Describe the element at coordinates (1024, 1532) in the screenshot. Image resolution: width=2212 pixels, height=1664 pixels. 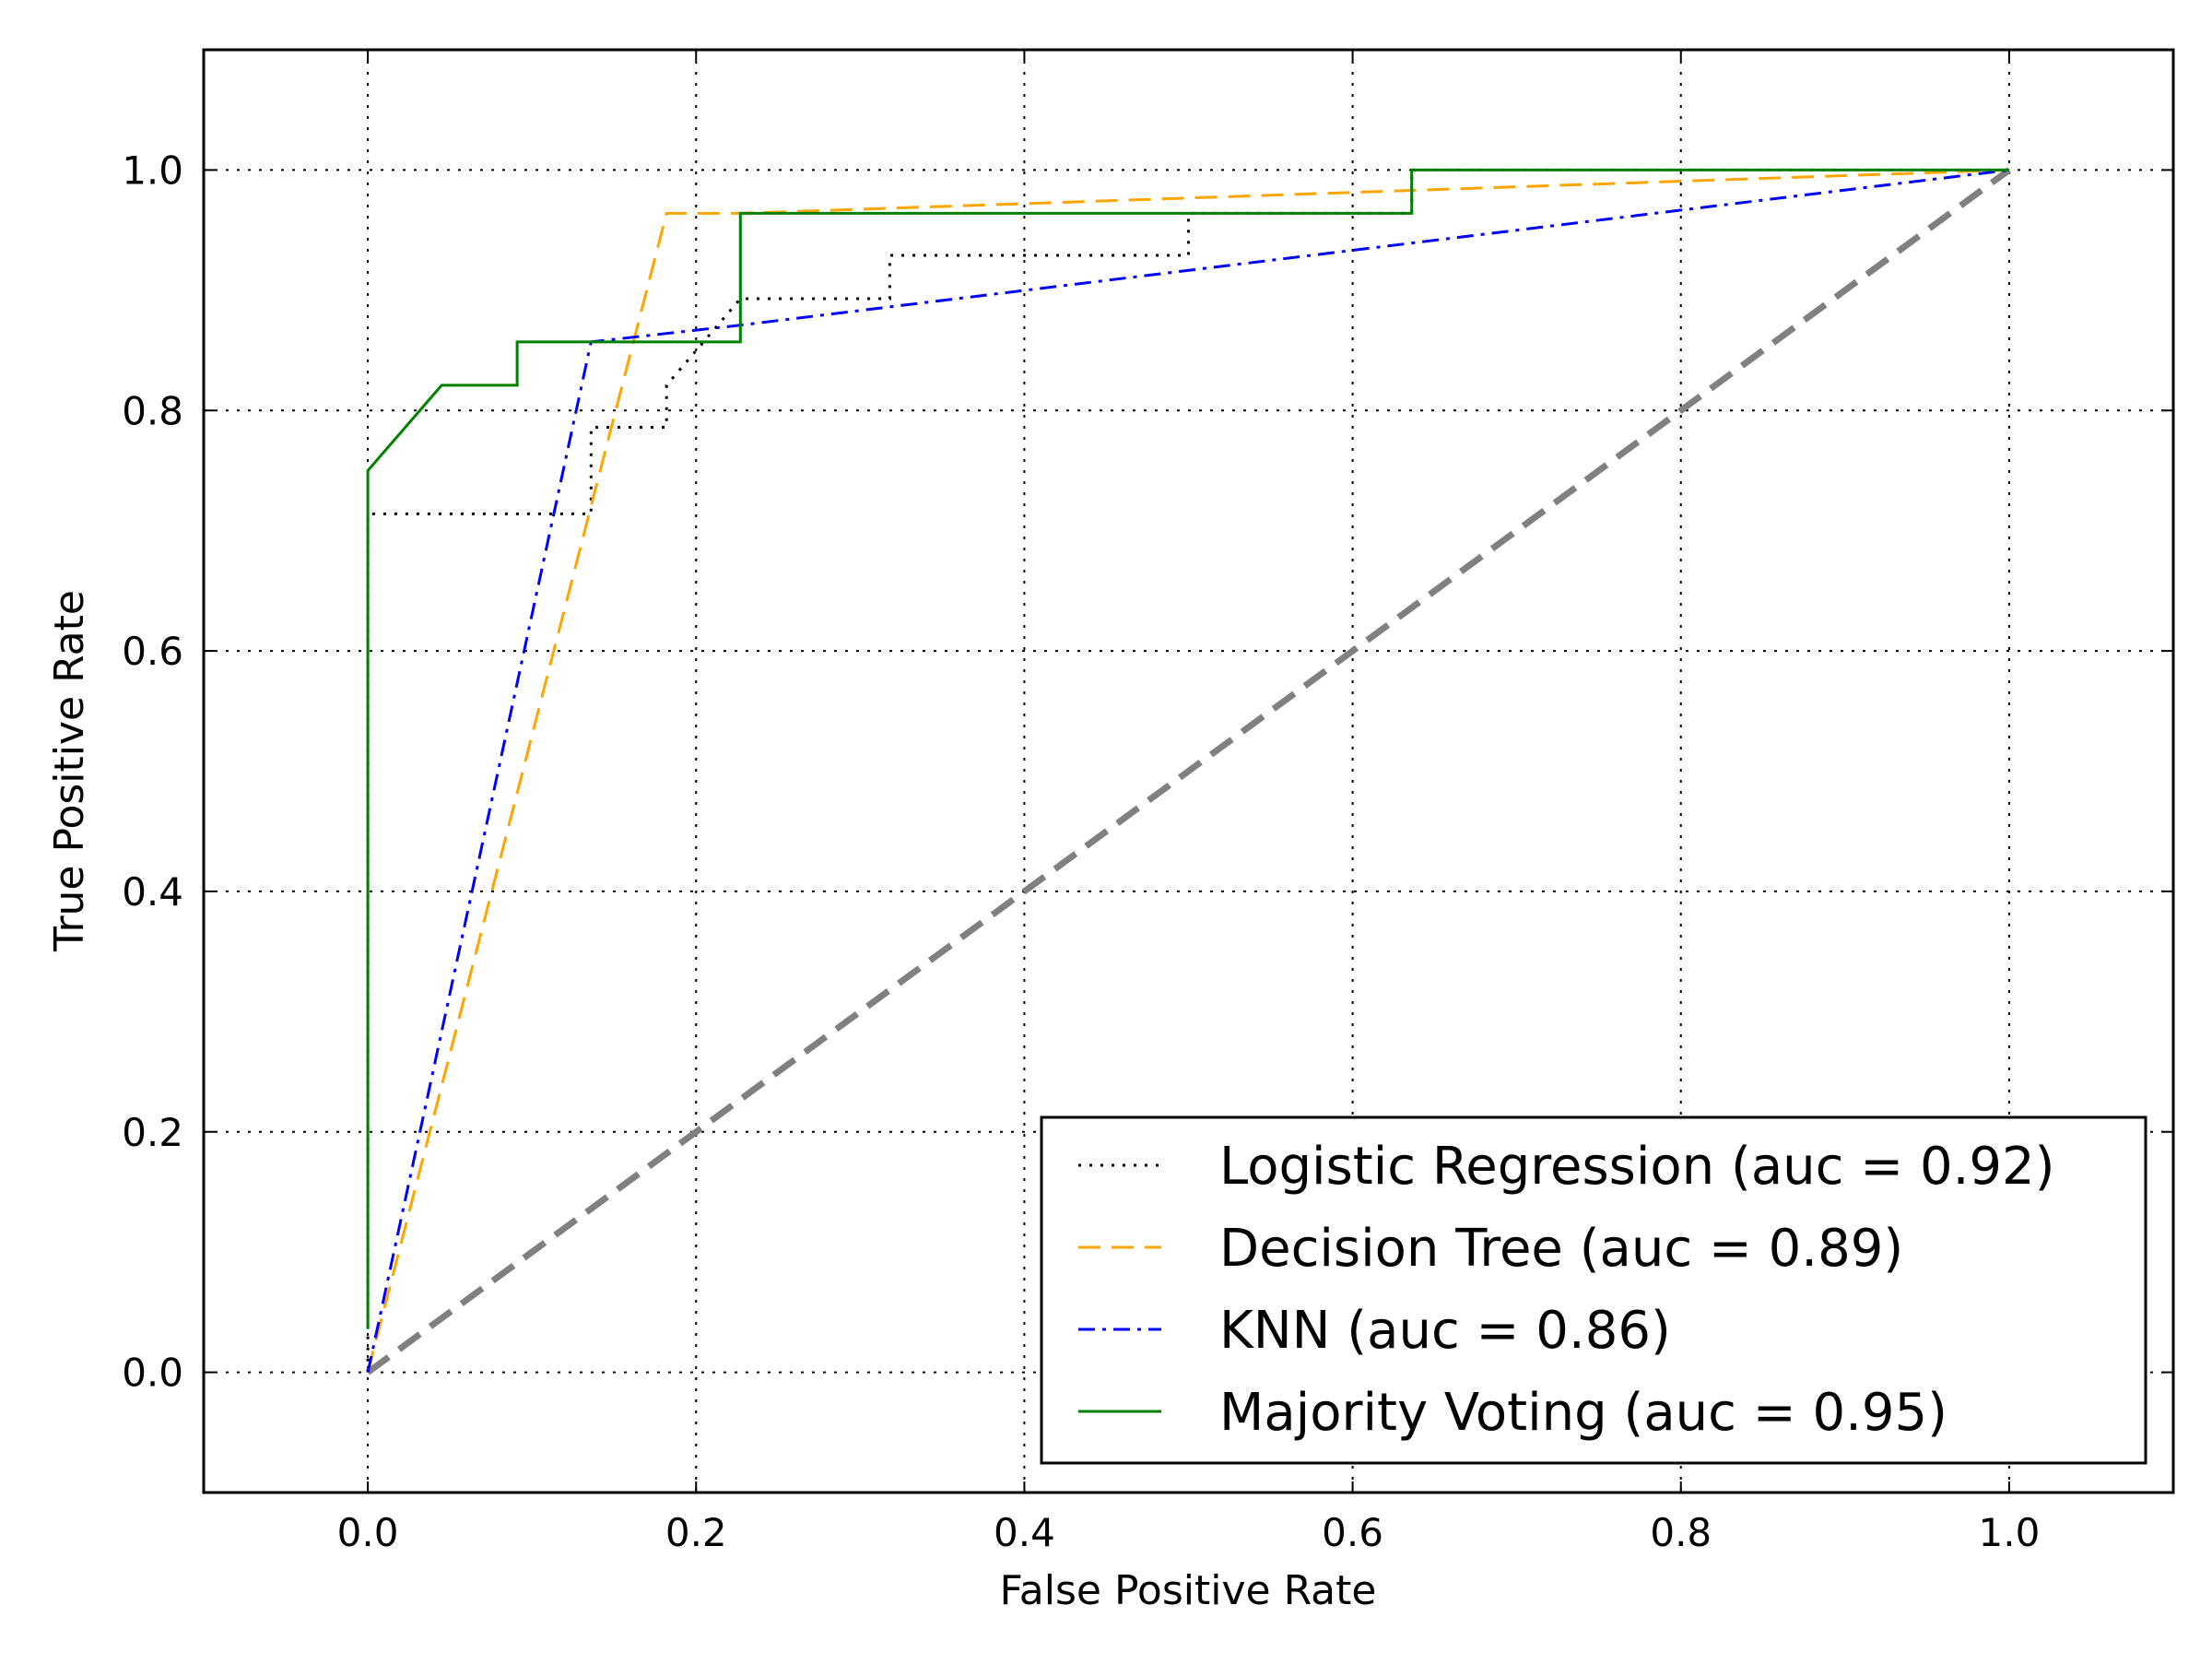
I see `x-tick-label: 0.4` at that location.